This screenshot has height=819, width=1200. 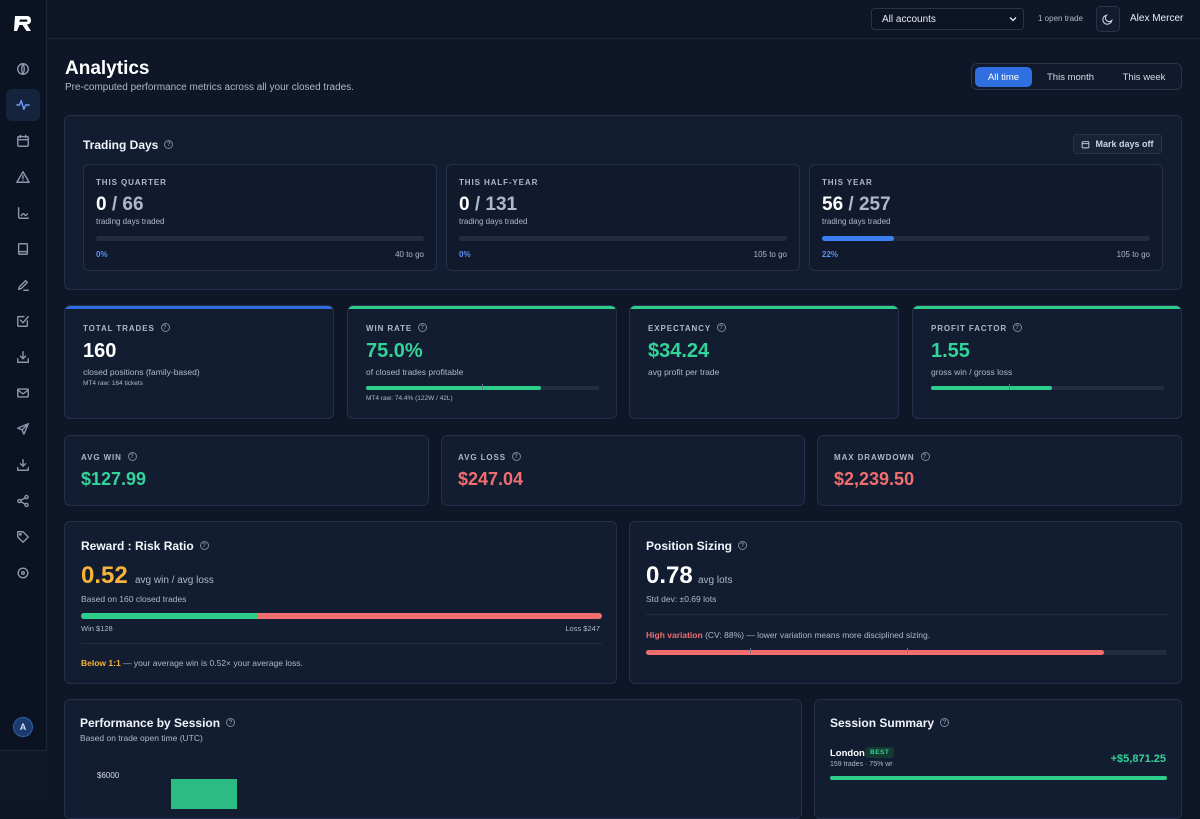 I want to click on metric-label-text: PROFIT FACTOR, so click(x=969, y=328).